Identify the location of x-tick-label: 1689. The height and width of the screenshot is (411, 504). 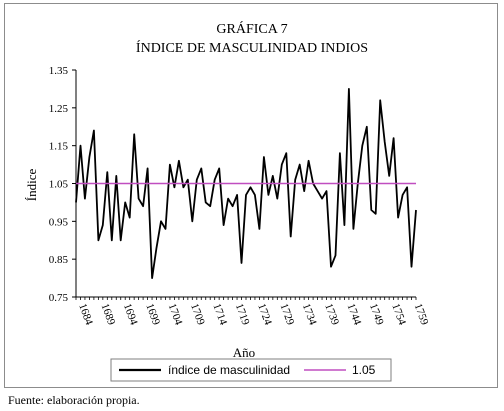
(108, 314).